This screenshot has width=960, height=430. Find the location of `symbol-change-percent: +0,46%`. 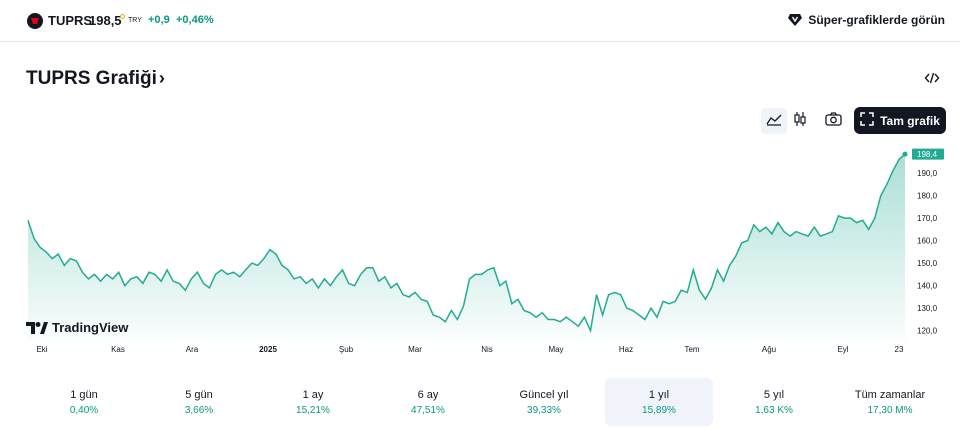

symbol-change-percent: +0,46% is located at coordinates (195, 20).